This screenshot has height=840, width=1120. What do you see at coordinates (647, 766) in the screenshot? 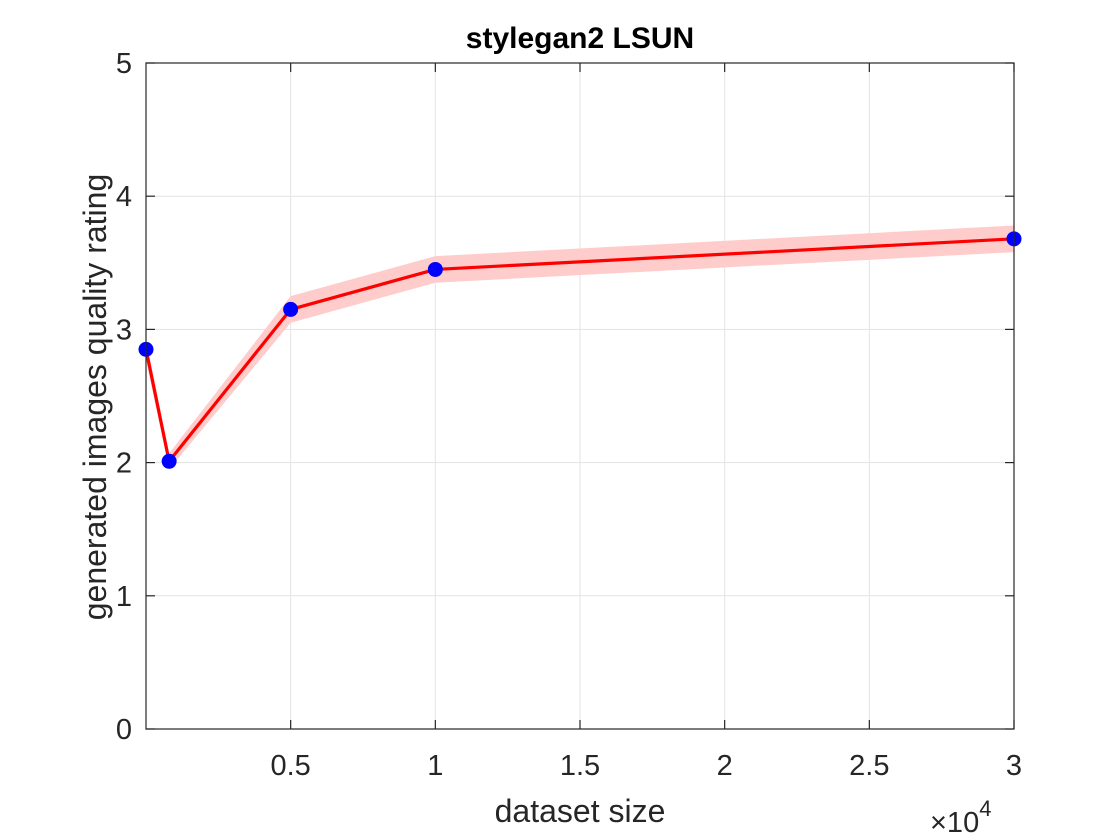
I see `x-tick-labels: 0.5 1 1.5 2 2.5 3` at bounding box center [647, 766].